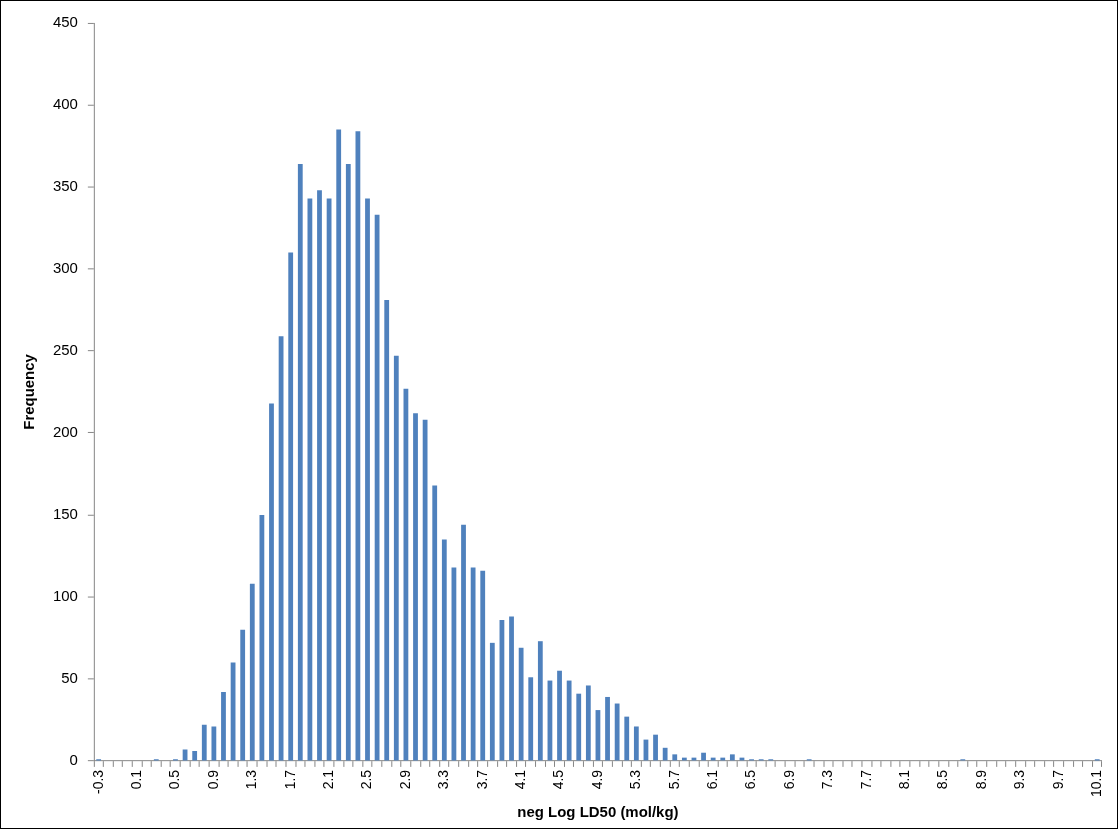  Describe the element at coordinates (327, 779) in the screenshot. I see `x-tick-label: 2.1` at that location.